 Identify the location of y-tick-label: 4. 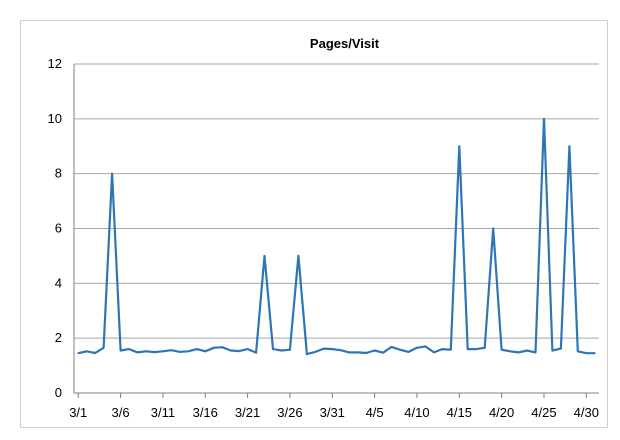
(58, 282).